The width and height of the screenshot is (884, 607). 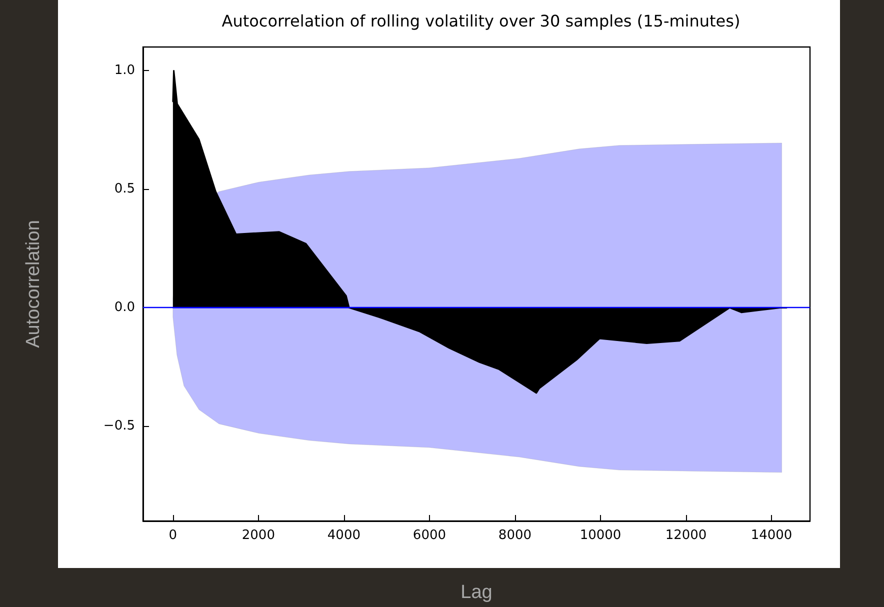 I want to click on y-tick-label: −0.5, so click(x=119, y=426).